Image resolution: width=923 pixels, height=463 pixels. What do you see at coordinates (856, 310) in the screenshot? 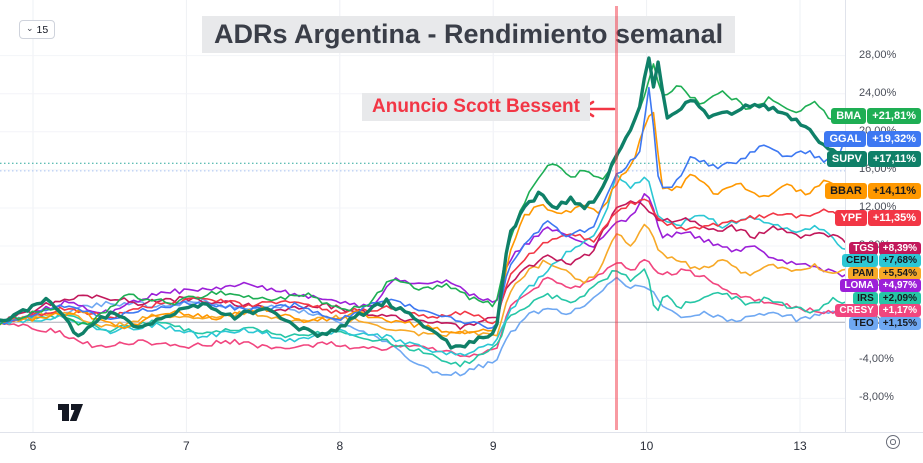
I see `ticker-name: CRESY` at bounding box center [856, 310].